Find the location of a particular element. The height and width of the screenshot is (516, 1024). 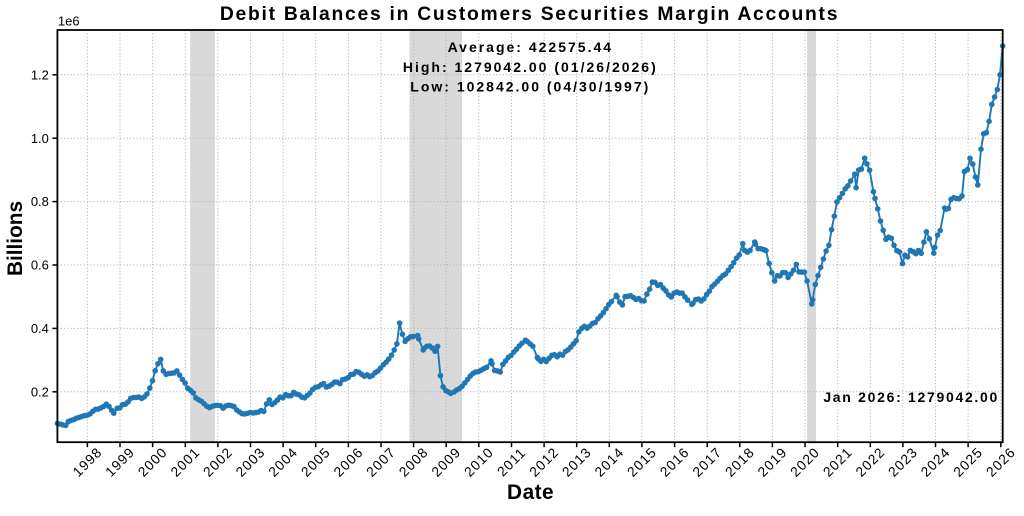

svg-text: 0.6 is located at coordinates (40, 265).